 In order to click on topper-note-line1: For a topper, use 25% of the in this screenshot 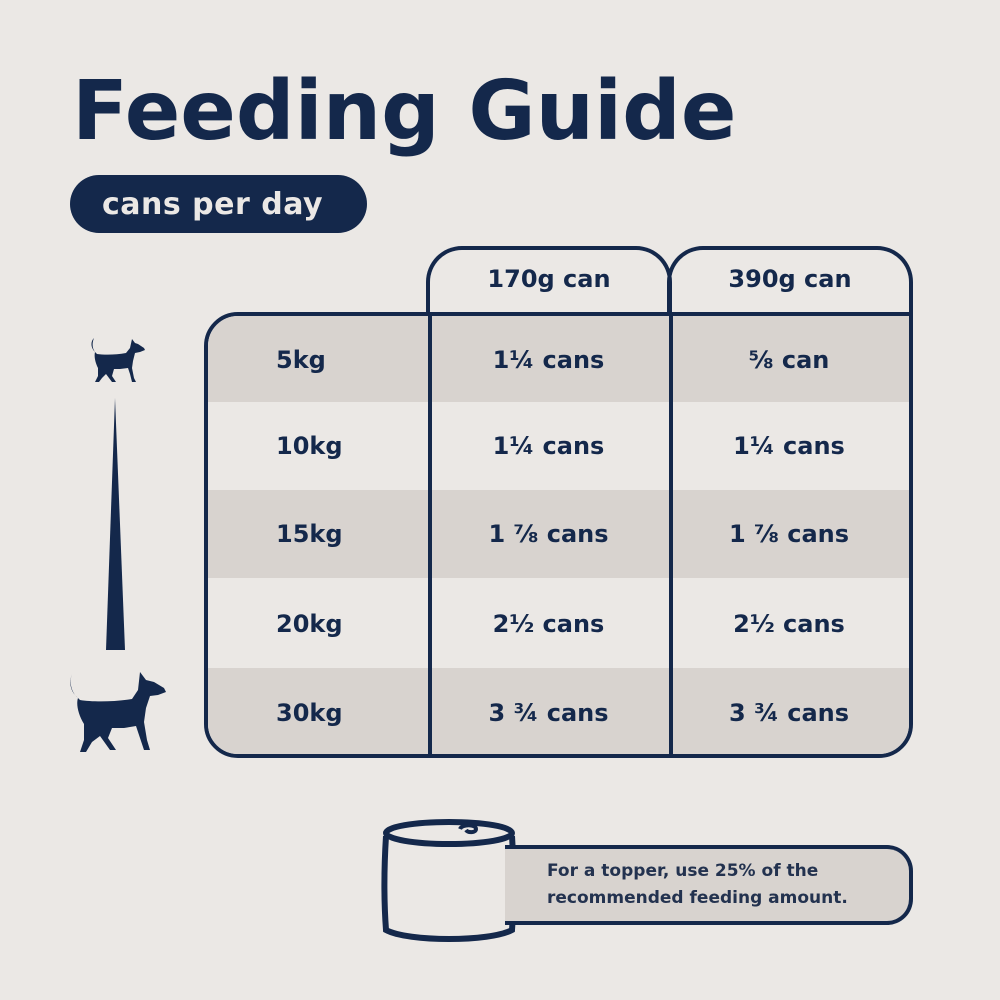, I will do `click(683, 871)`.